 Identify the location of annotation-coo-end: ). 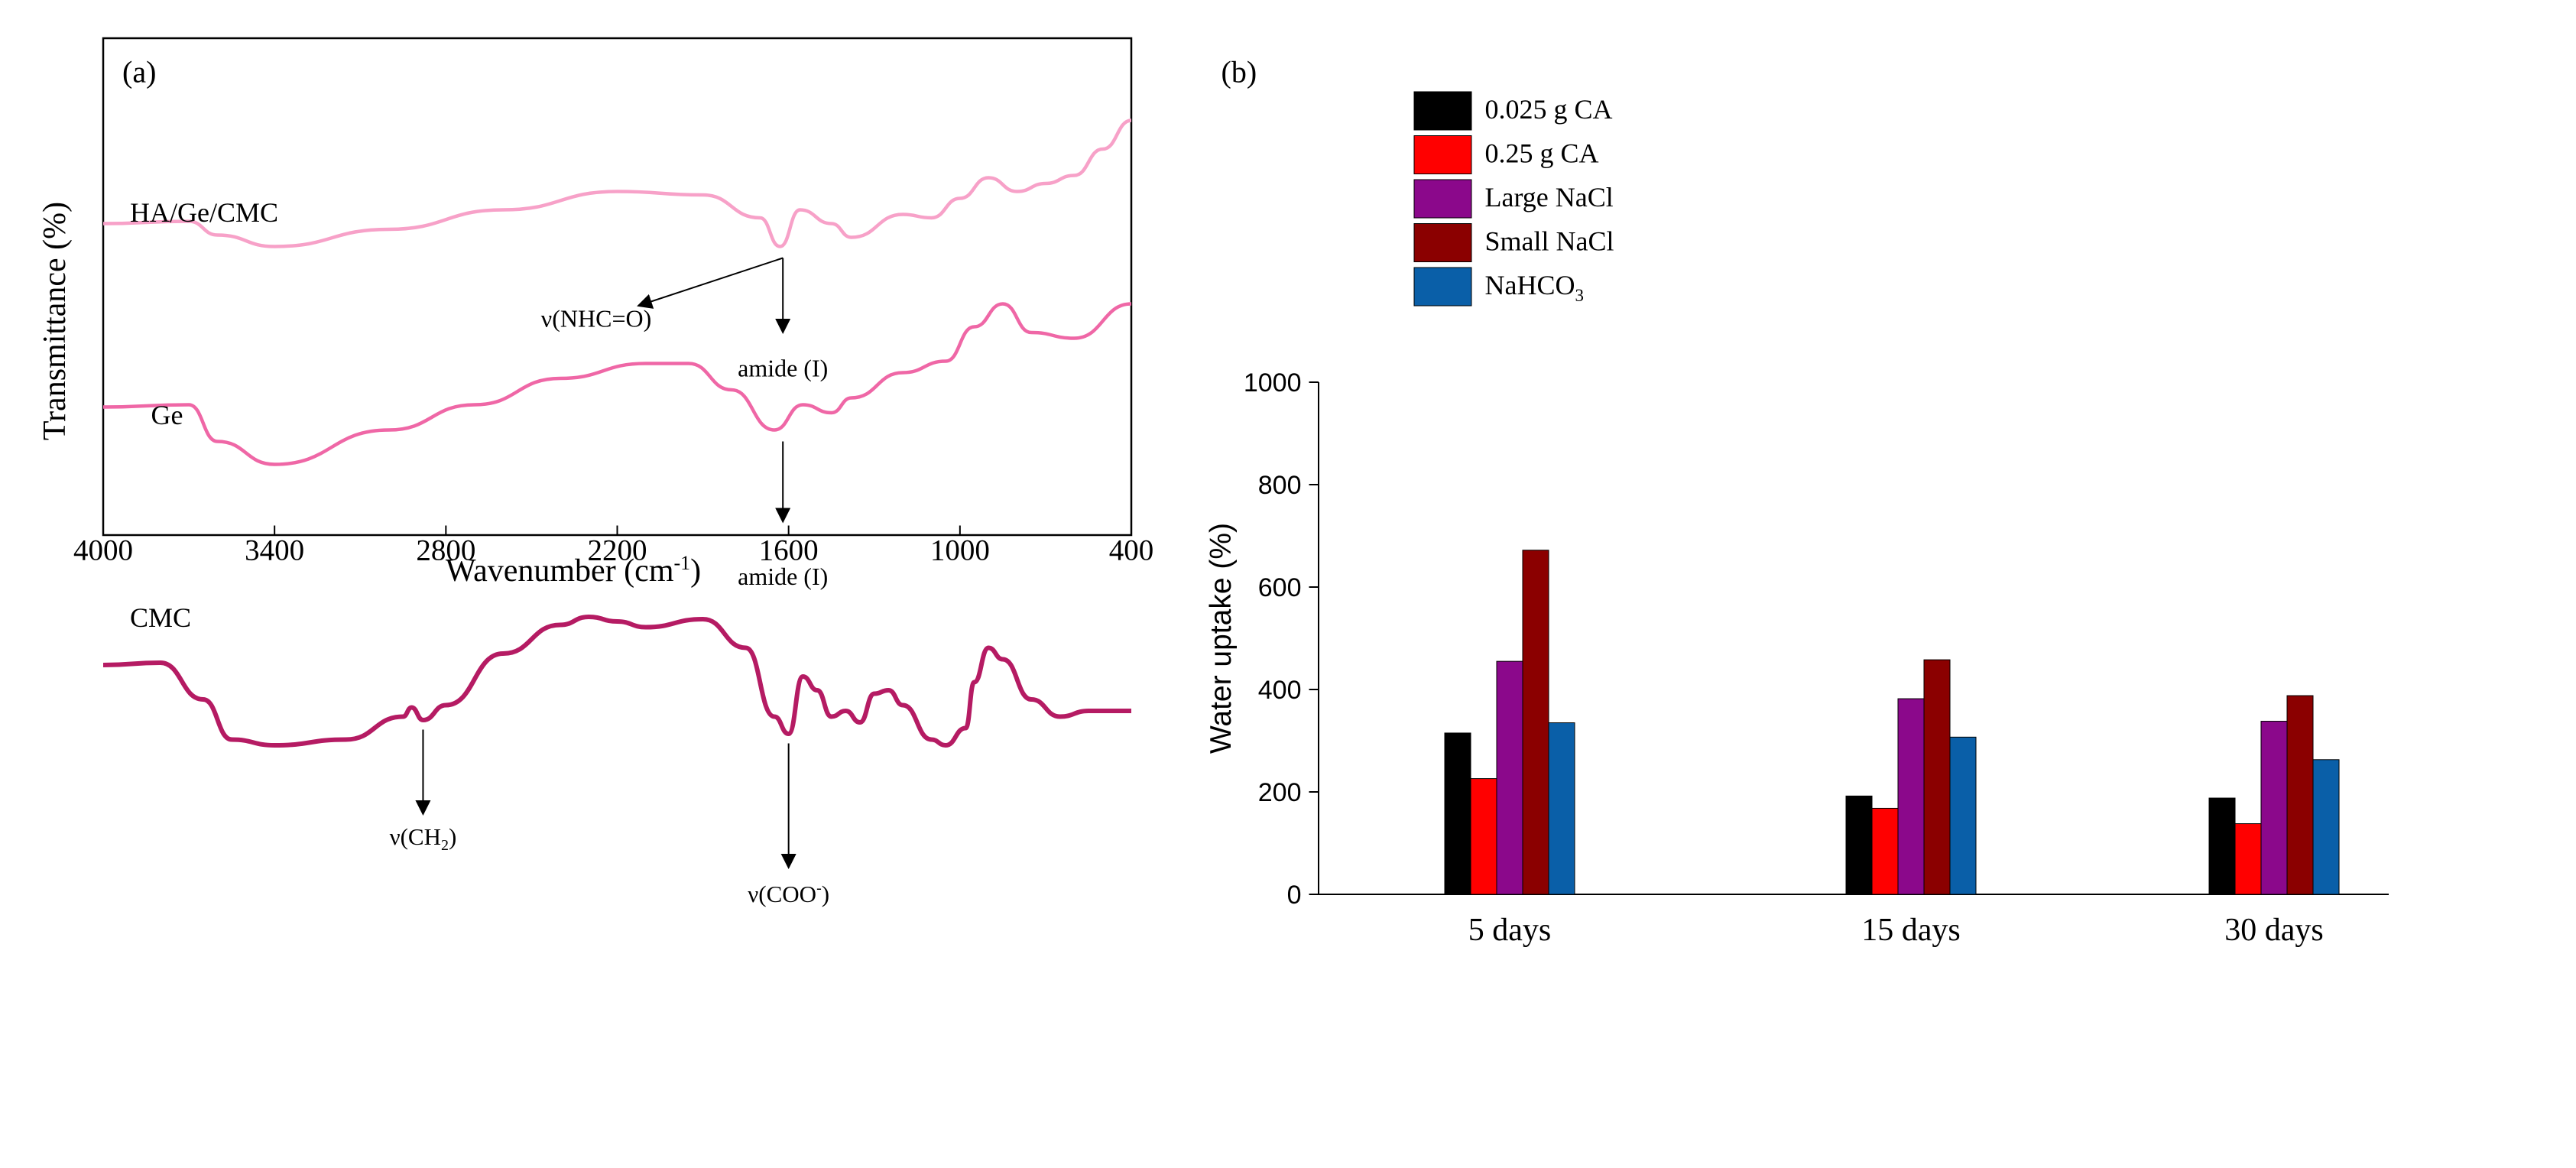
(825, 894).